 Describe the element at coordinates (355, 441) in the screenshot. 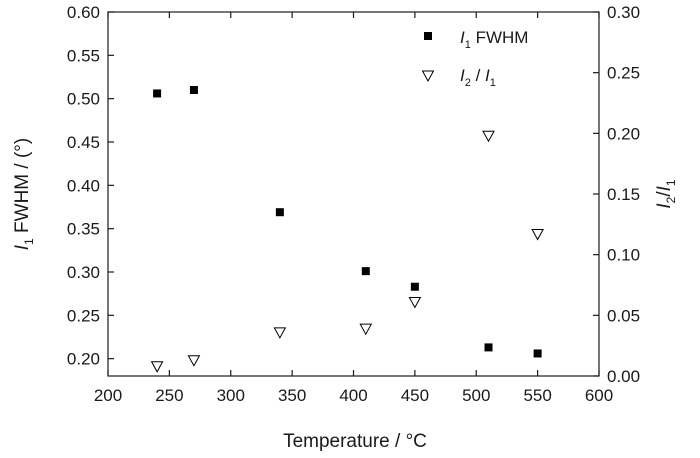

I see `x-axis-title: Temperature / °C` at that location.